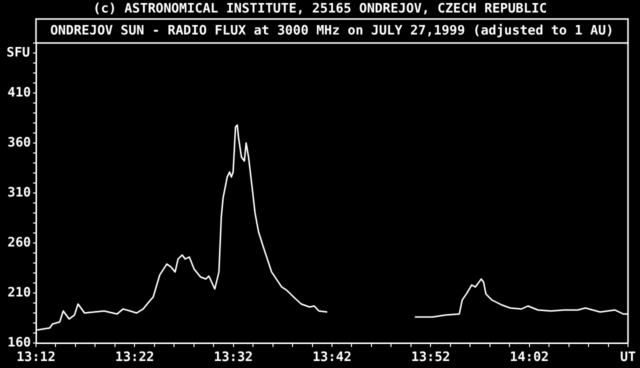  Describe the element at coordinates (20, 92) in the screenshot. I see `y-tick-label: 410` at that location.